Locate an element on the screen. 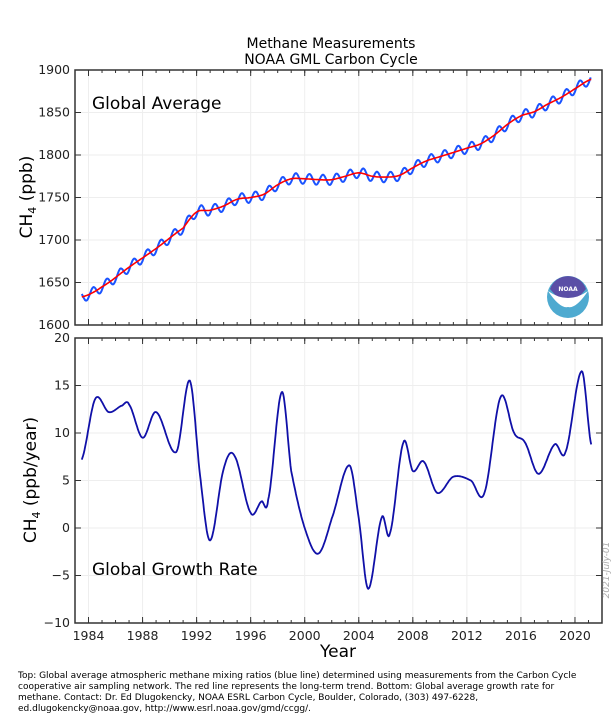  y-tick-label: 0 is located at coordinates (66, 527).